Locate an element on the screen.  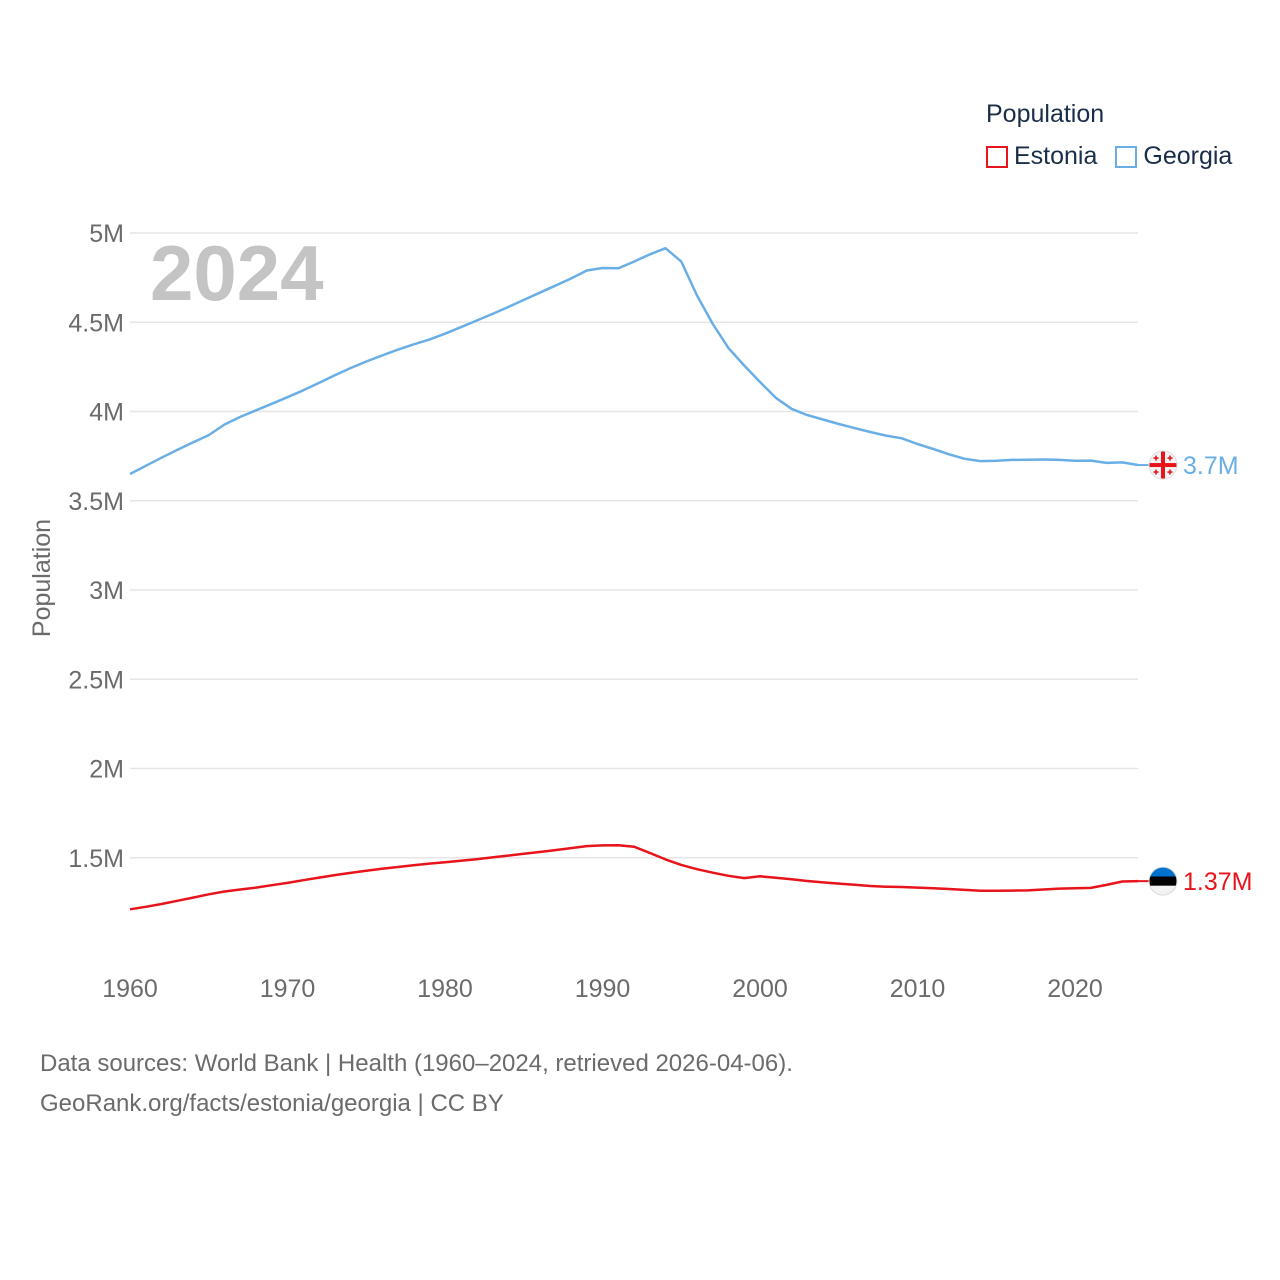
x-axis-ticks: 1960 1970 1980 1990 2000 2010 2020 is located at coordinates (602, 989).